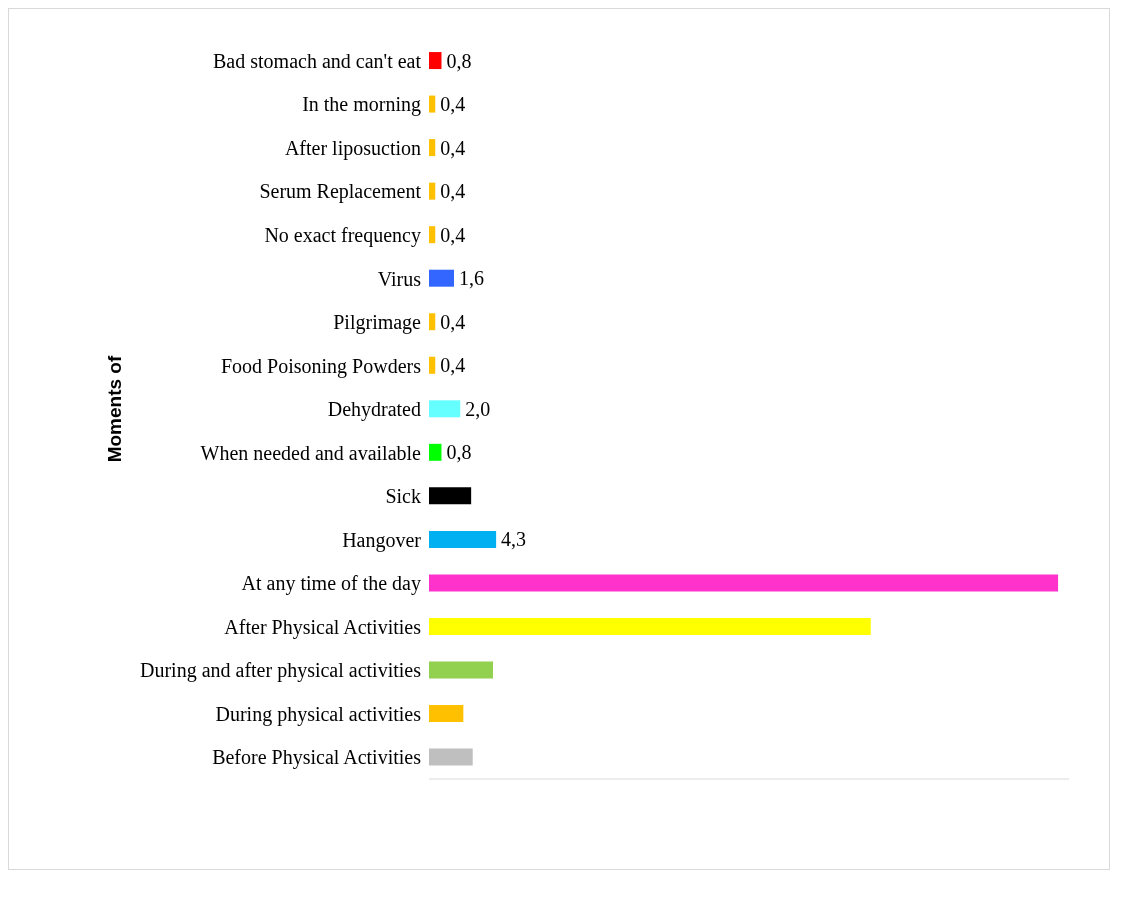 The height and width of the screenshot is (909, 1130). I want to click on y-tick-label: Serum Replacement, so click(340, 192).